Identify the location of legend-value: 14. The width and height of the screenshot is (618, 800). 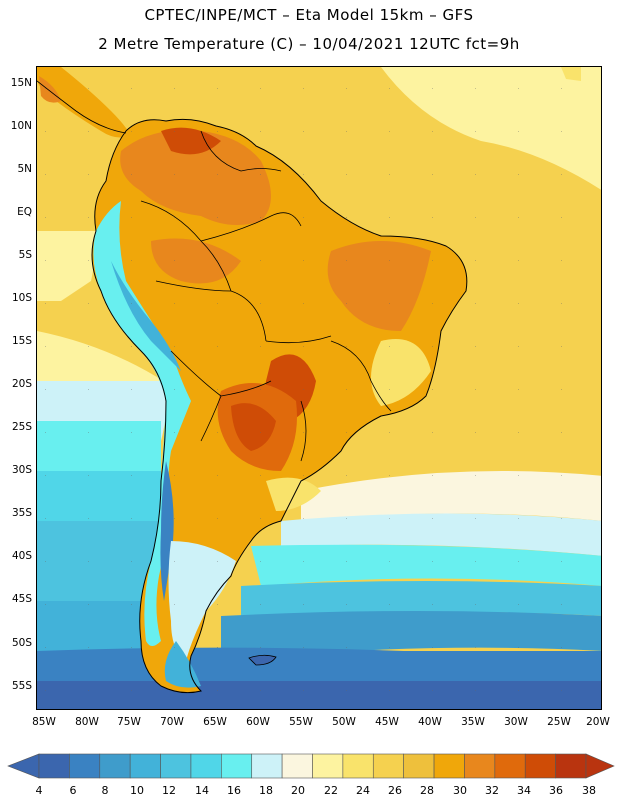
(202, 790).